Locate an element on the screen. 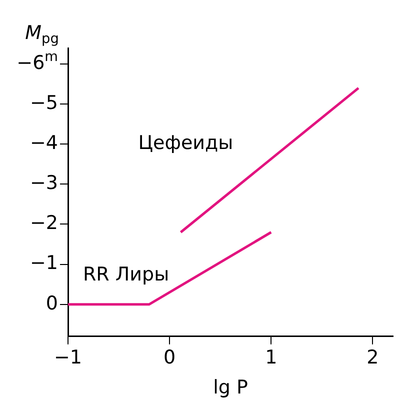 The width and height of the screenshot is (407, 412). y-tick-label: −3 is located at coordinates (44, 183).